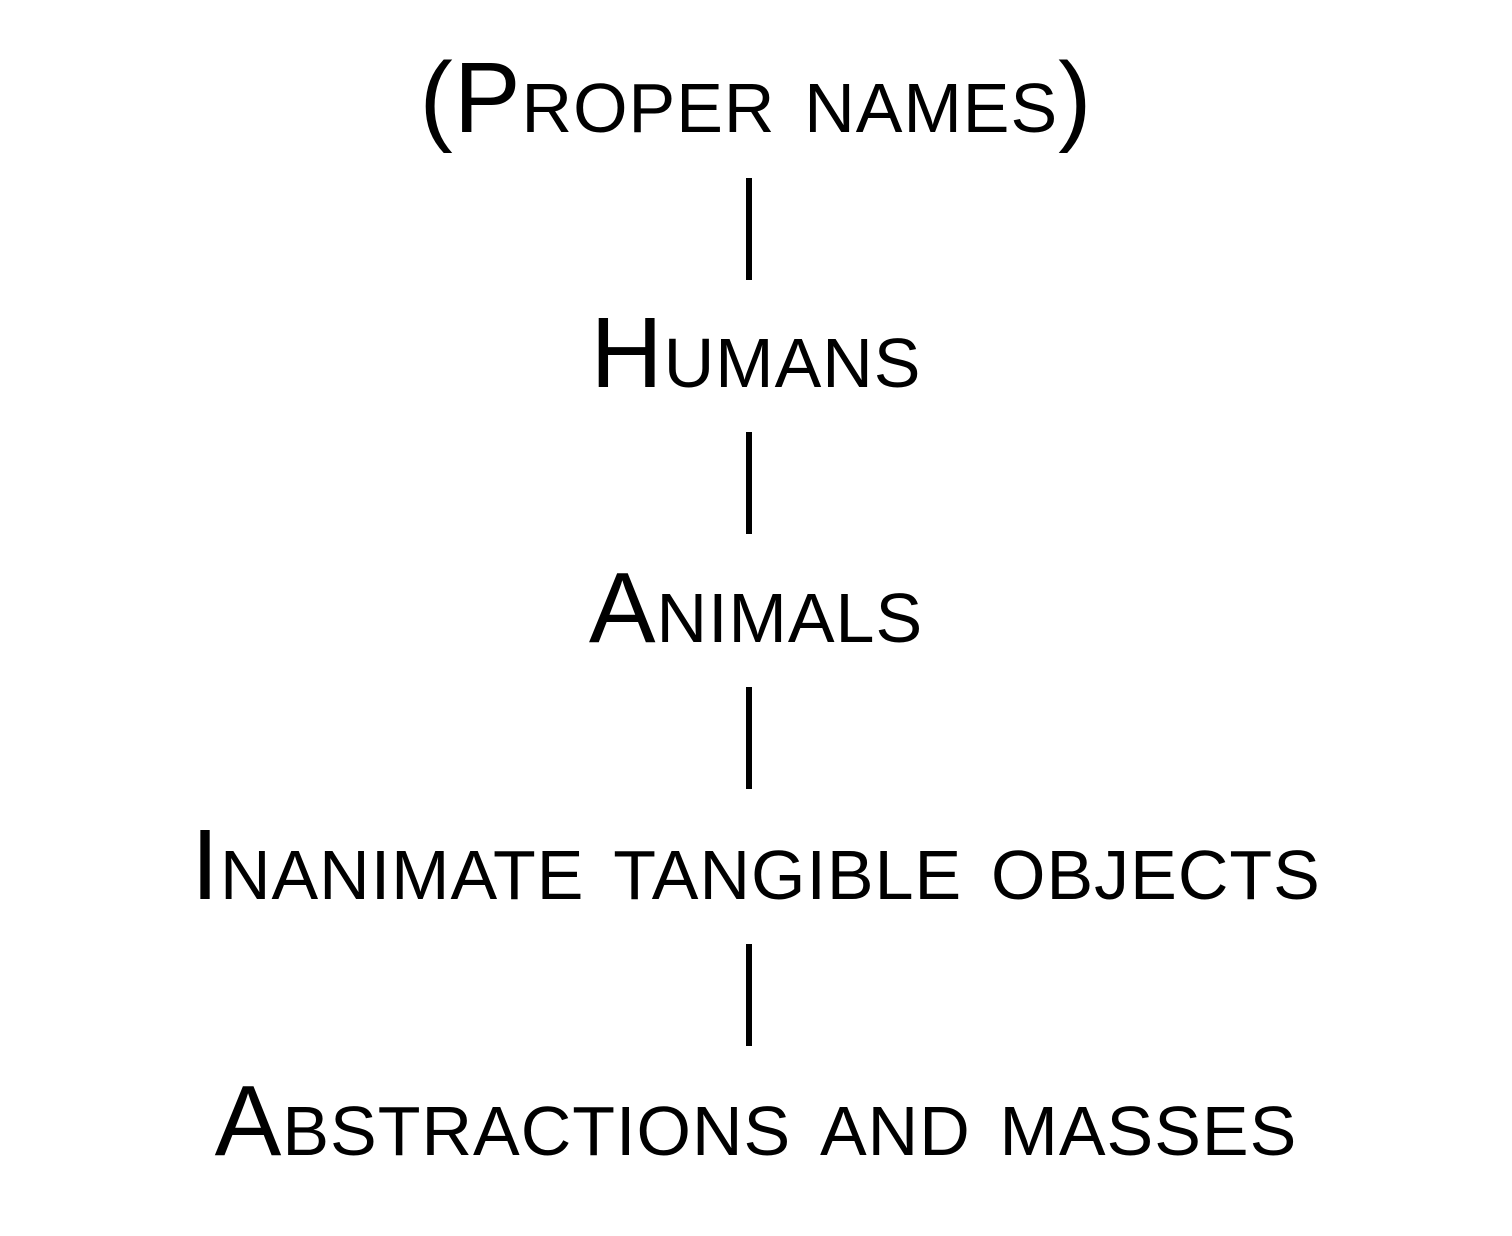  What do you see at coordinates (756, 98) in the screenshot?
I see `hierarchy-level-proper-names: (Proper names)` at bounding box center [756, 98].